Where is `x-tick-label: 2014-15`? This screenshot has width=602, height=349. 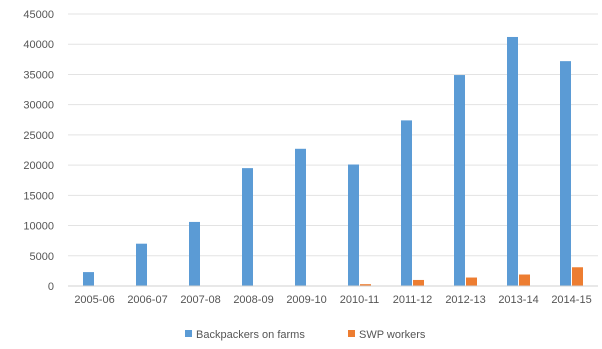
x-tick-label: 2014-15 is located at coordinates (571, 300).